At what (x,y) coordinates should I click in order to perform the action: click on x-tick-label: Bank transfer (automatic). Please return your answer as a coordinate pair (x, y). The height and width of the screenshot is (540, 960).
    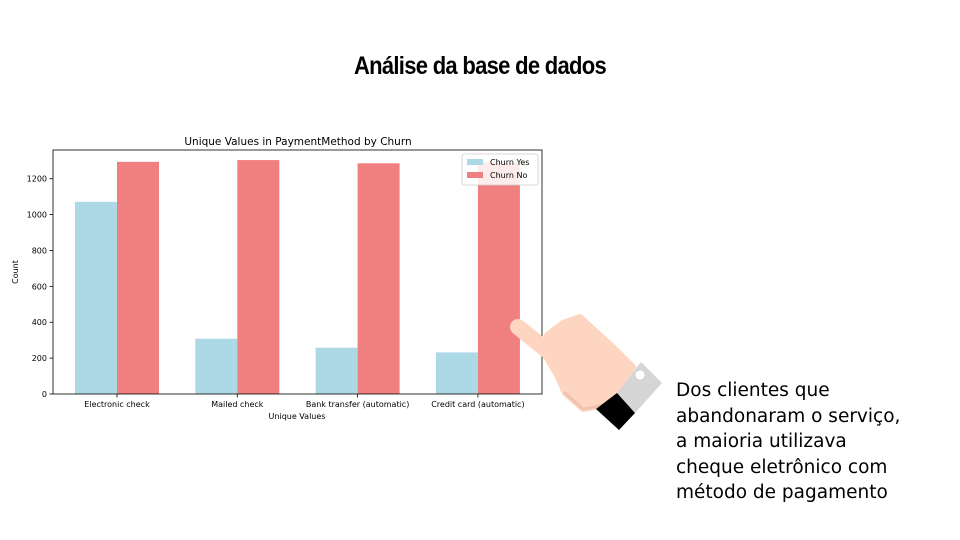
    Looking at the image, I should click on (357, 404).